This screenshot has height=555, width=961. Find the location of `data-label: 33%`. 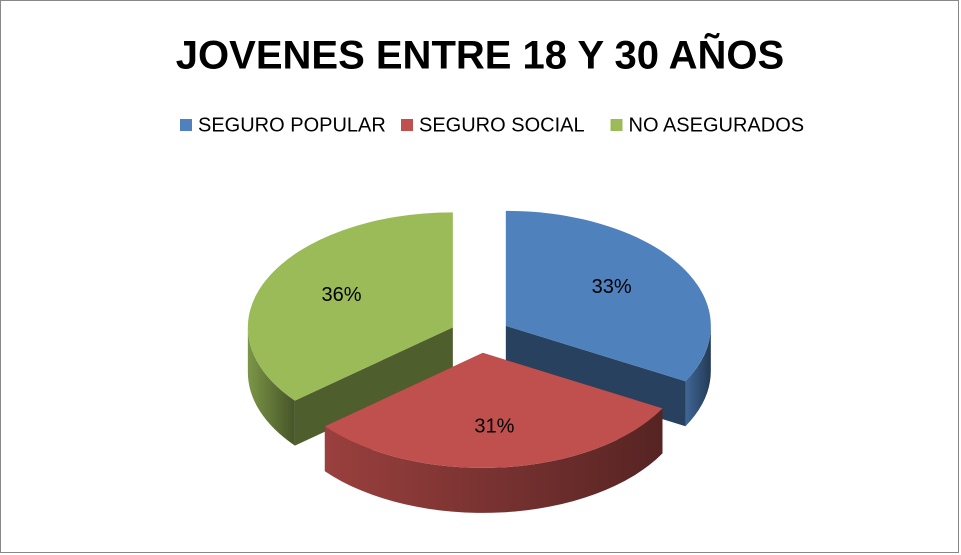

data-label: 33% is located at coordinates (612, 287).